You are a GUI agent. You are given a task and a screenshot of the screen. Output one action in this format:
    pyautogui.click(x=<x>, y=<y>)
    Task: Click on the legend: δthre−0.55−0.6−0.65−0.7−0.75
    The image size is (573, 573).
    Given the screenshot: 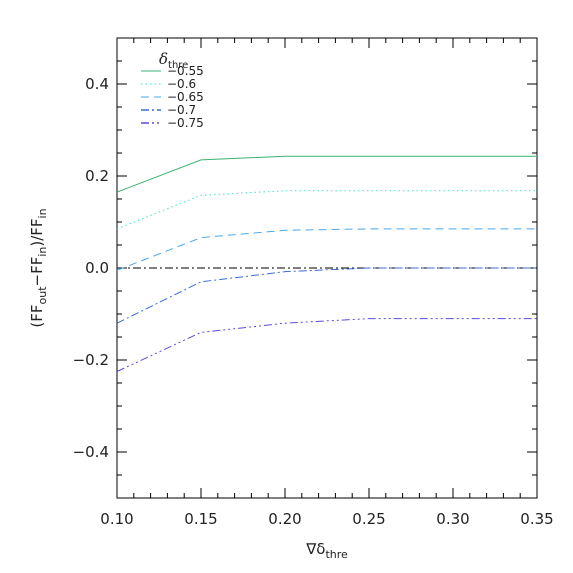 What is the action you would take?
    pyautogui.click(x=172, y=90)
    